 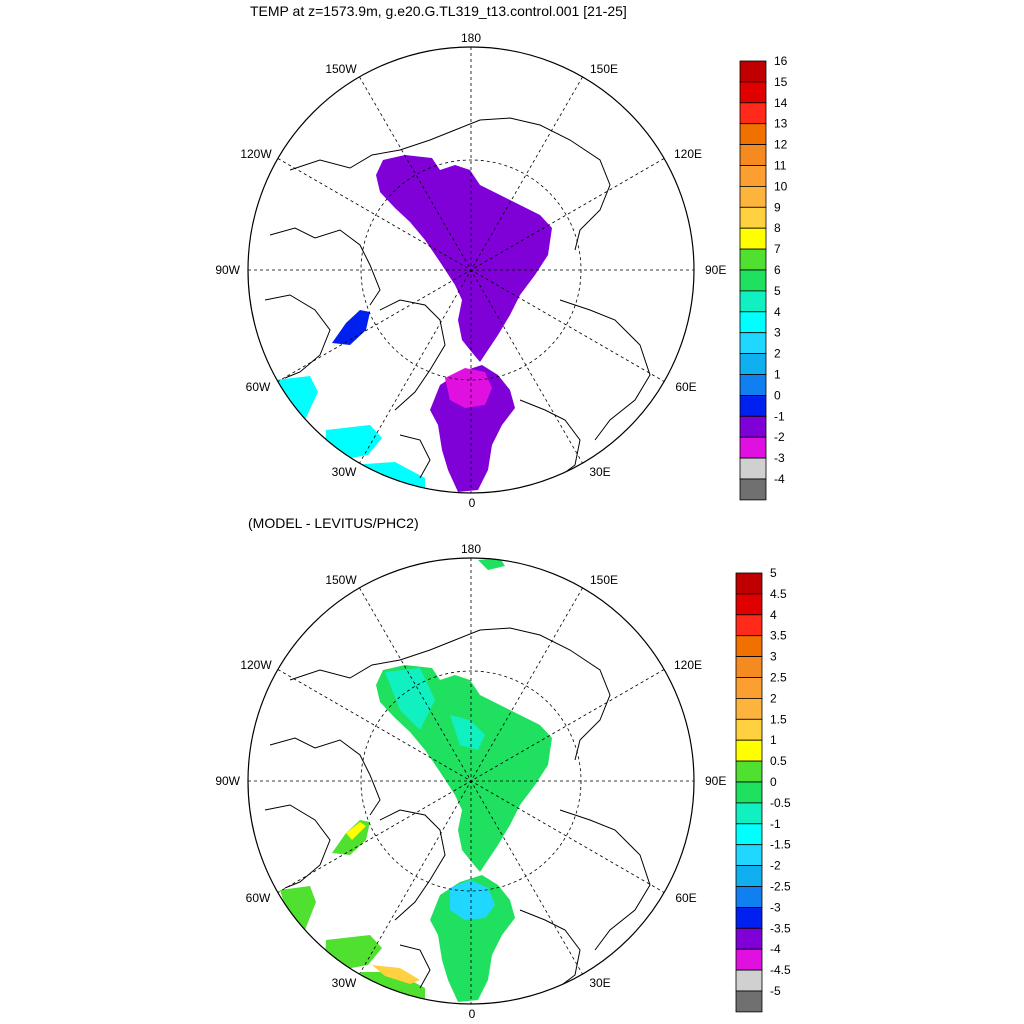 What do you see at coordinates (256, 665) in the screenshot?
I see `bottom-lon-120w: 120W` at bounding box center [256, 665].